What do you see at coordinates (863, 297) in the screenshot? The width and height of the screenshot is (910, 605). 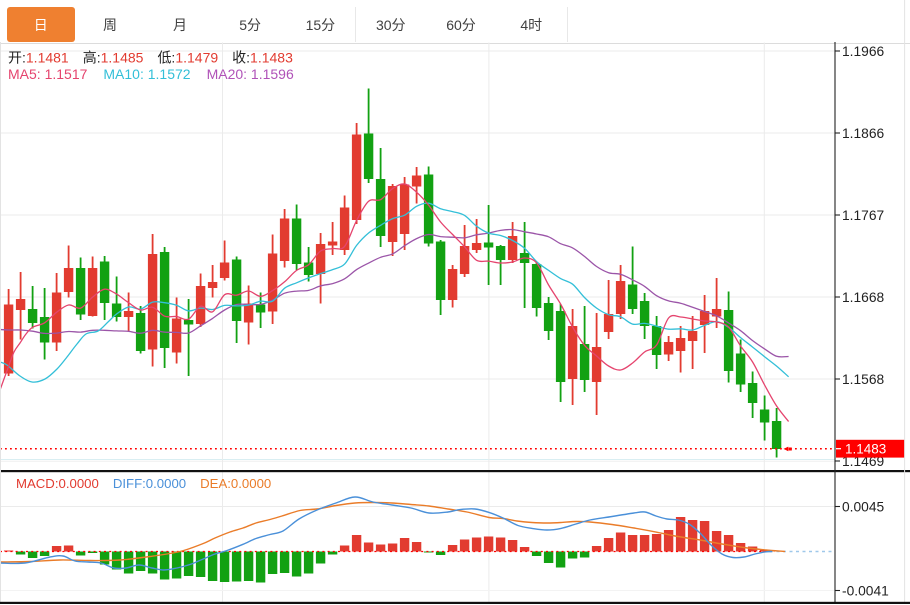 I see `svg-text: 1.1668` at bounding box center [863, 297].